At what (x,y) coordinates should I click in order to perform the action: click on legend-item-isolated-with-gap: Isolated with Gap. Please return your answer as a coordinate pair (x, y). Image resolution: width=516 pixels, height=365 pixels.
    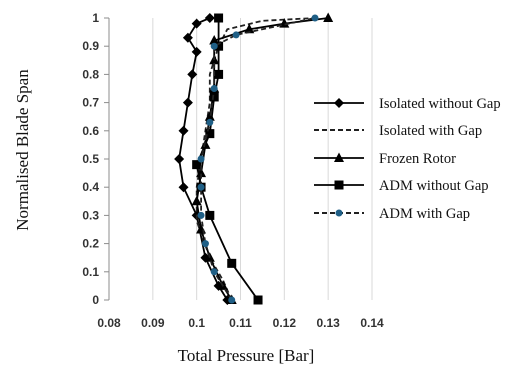
    Looking at the image, I should click on (398, 131).